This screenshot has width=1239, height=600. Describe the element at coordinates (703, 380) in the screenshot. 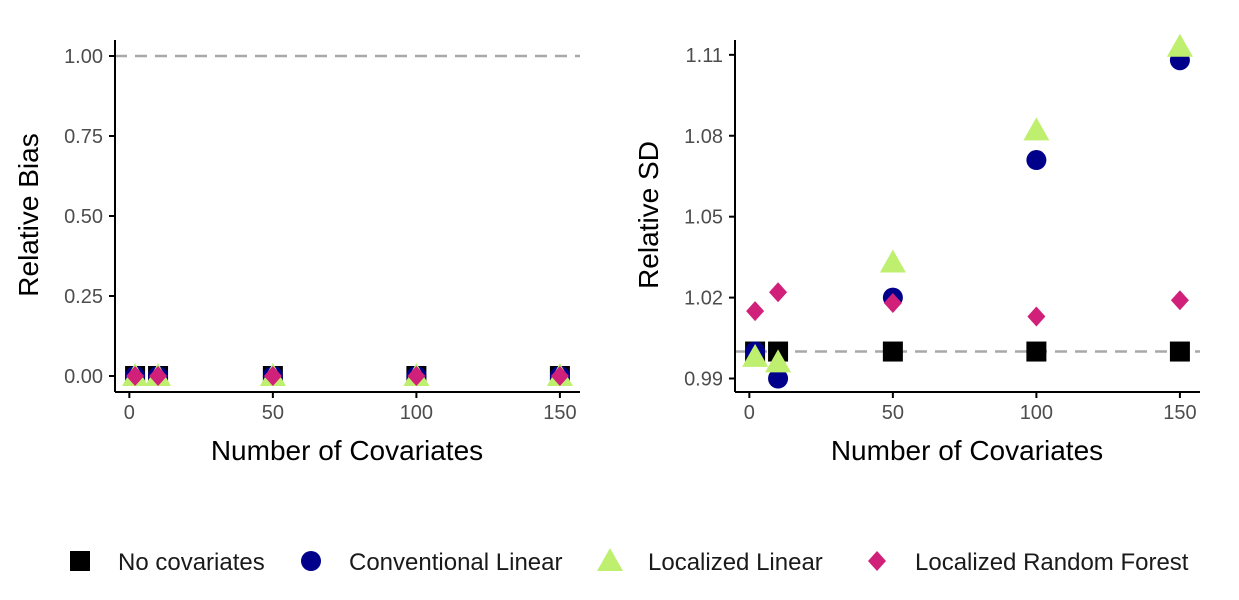

I see `y-tick-label: 0.99` at that location.